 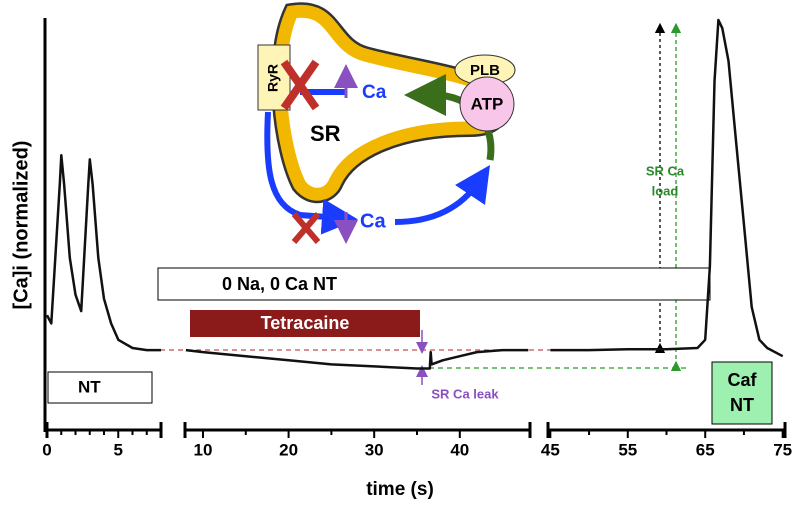 I want to click on drug-box, so click(x=305, y=323).